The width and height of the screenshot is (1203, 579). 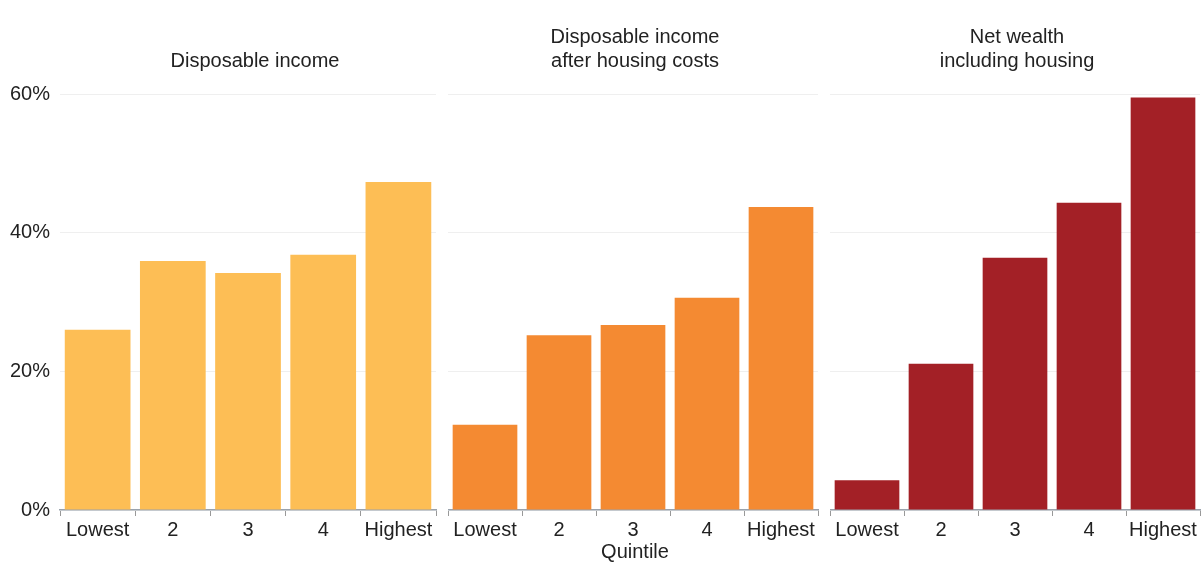 I want to click on y-tick-label: 60%, so click(x=30, y=92).